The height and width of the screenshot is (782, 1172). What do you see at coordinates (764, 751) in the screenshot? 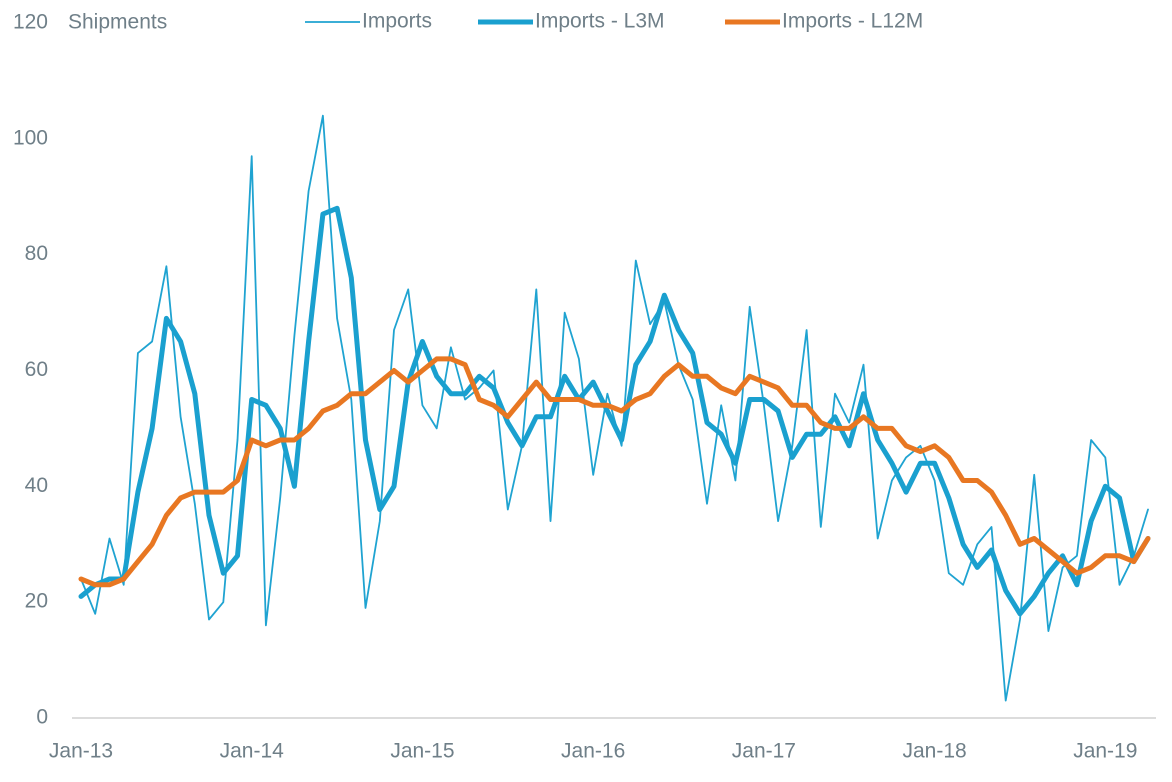
I see `x-tick-label: Jan-17` at bounding box center [764, 751].